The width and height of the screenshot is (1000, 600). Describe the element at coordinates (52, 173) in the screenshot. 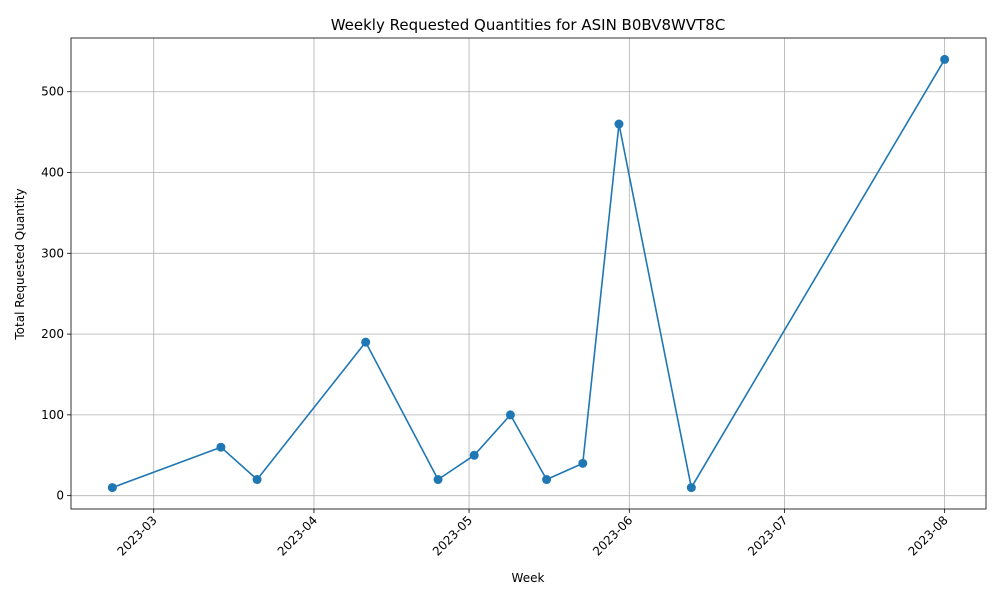

I see `y-tick-label: 400` at that location.